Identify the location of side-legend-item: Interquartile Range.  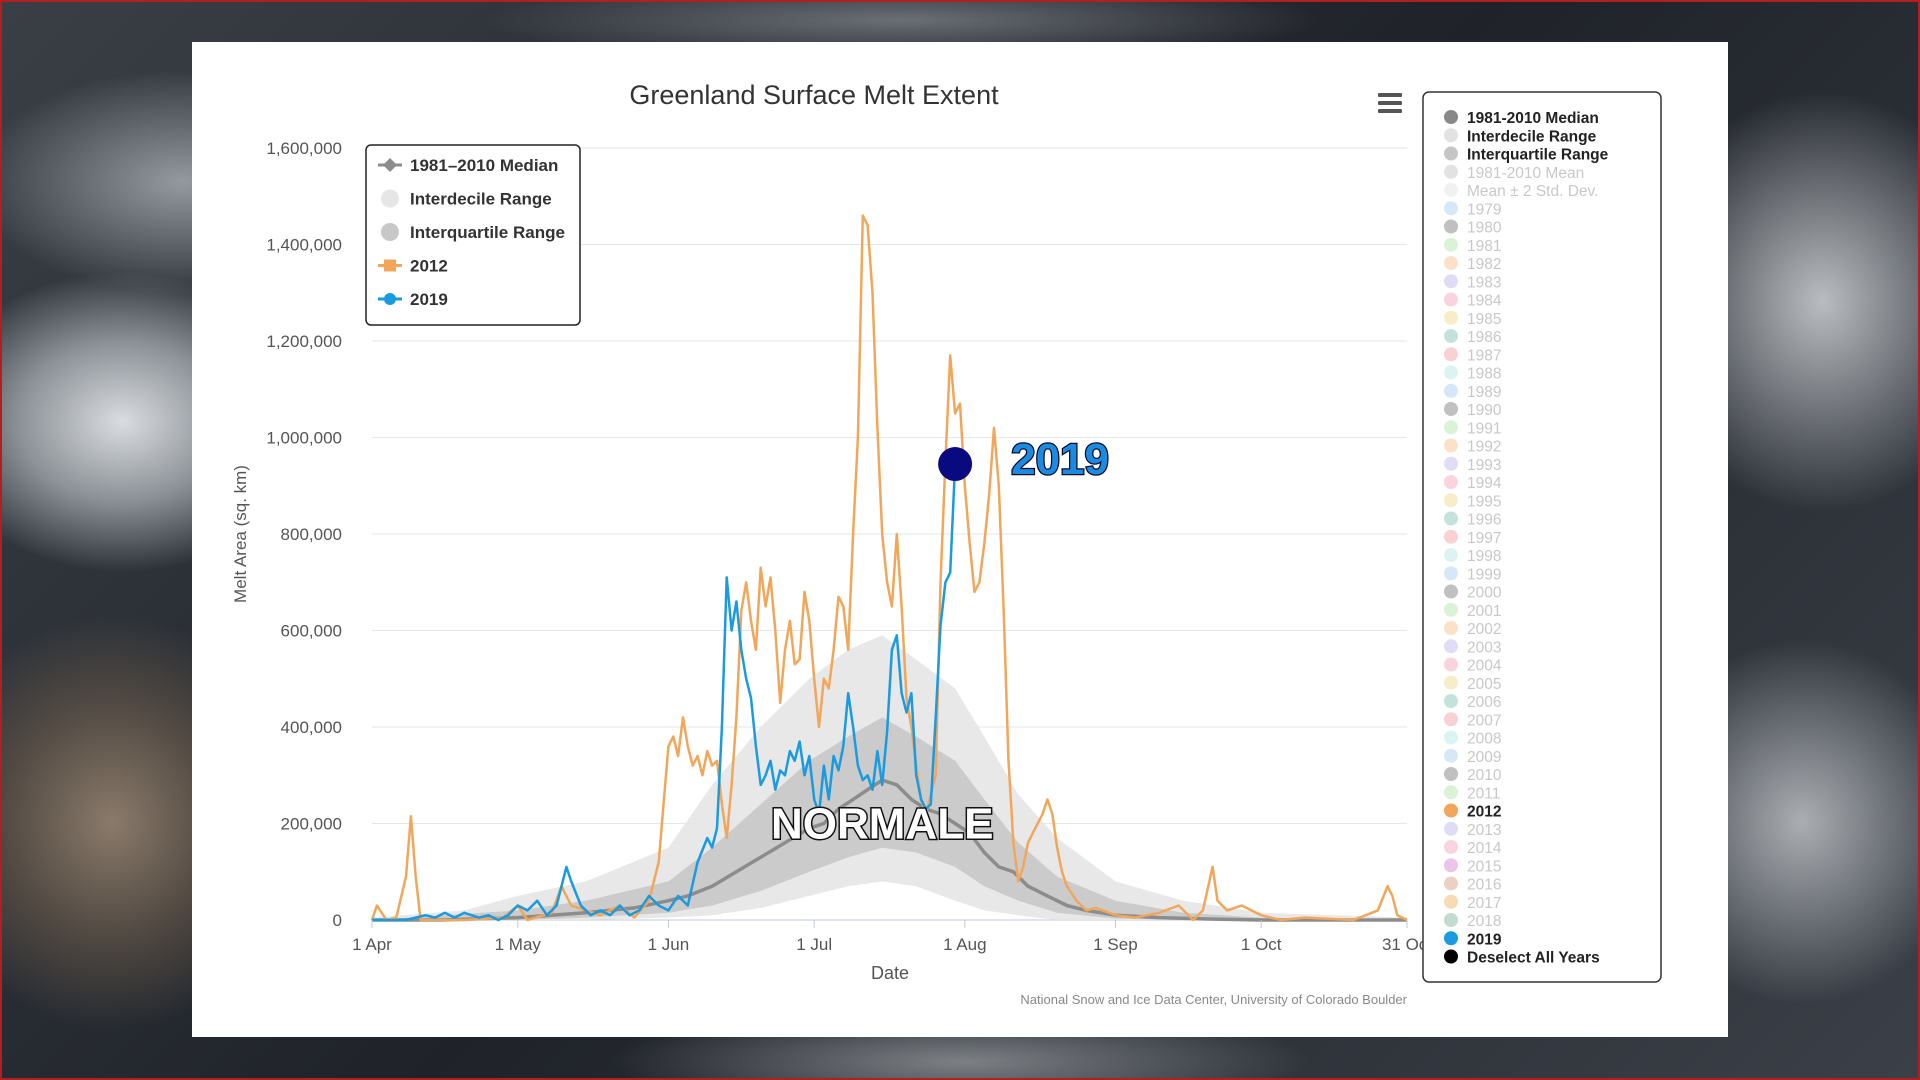
(1526, 155).